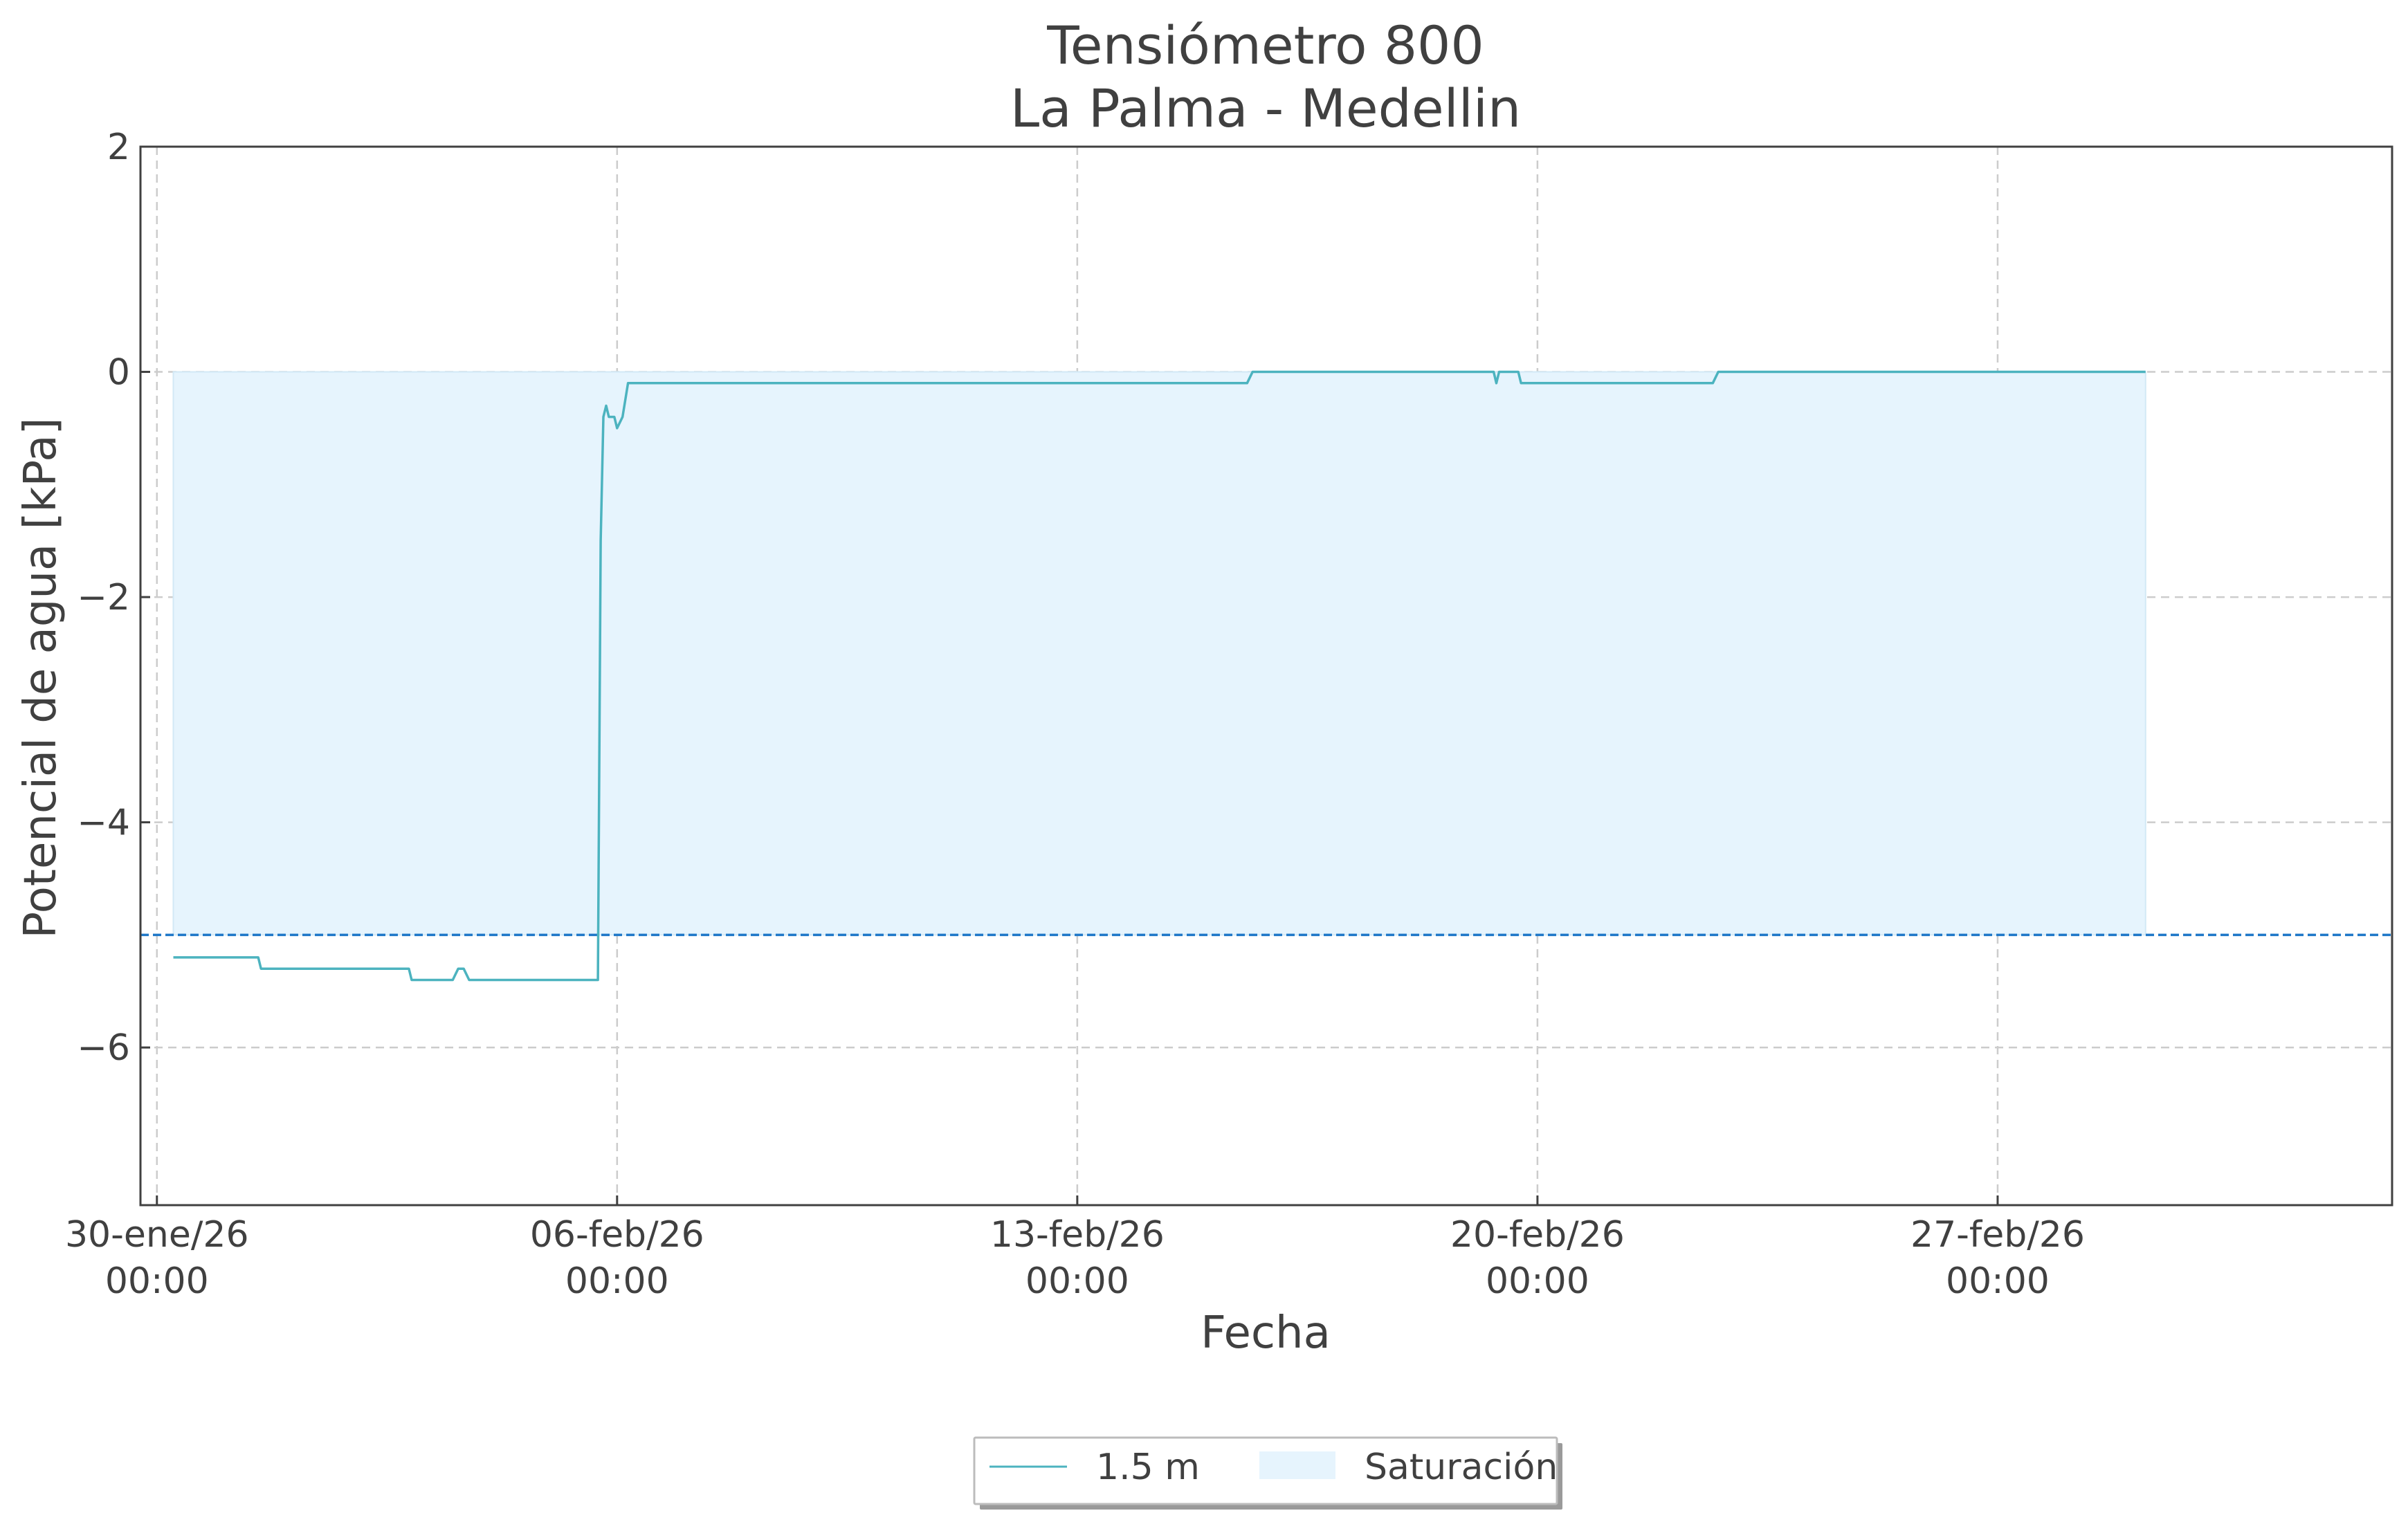 The image size is (2408, 1522). I want to click on y-tick-label-3: −4, so click(103, 823).